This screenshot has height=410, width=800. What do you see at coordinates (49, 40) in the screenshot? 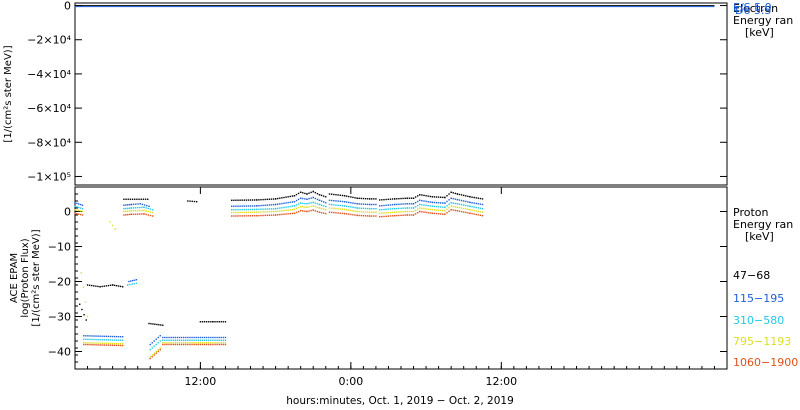
I see `top-y-tick-label: −2×10⁴` at bounding box center [49, 40].